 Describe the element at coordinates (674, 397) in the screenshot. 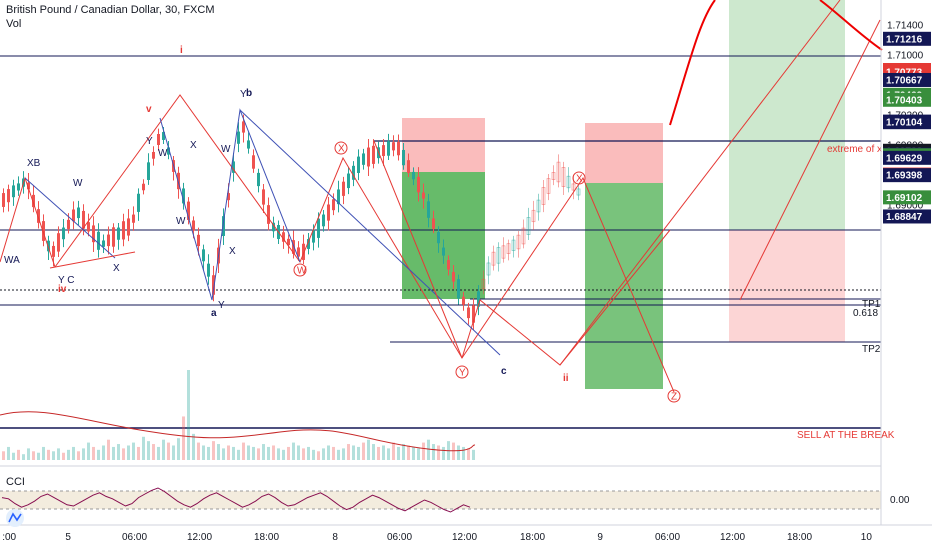

I see `circled-wave-label: Z` at that location.